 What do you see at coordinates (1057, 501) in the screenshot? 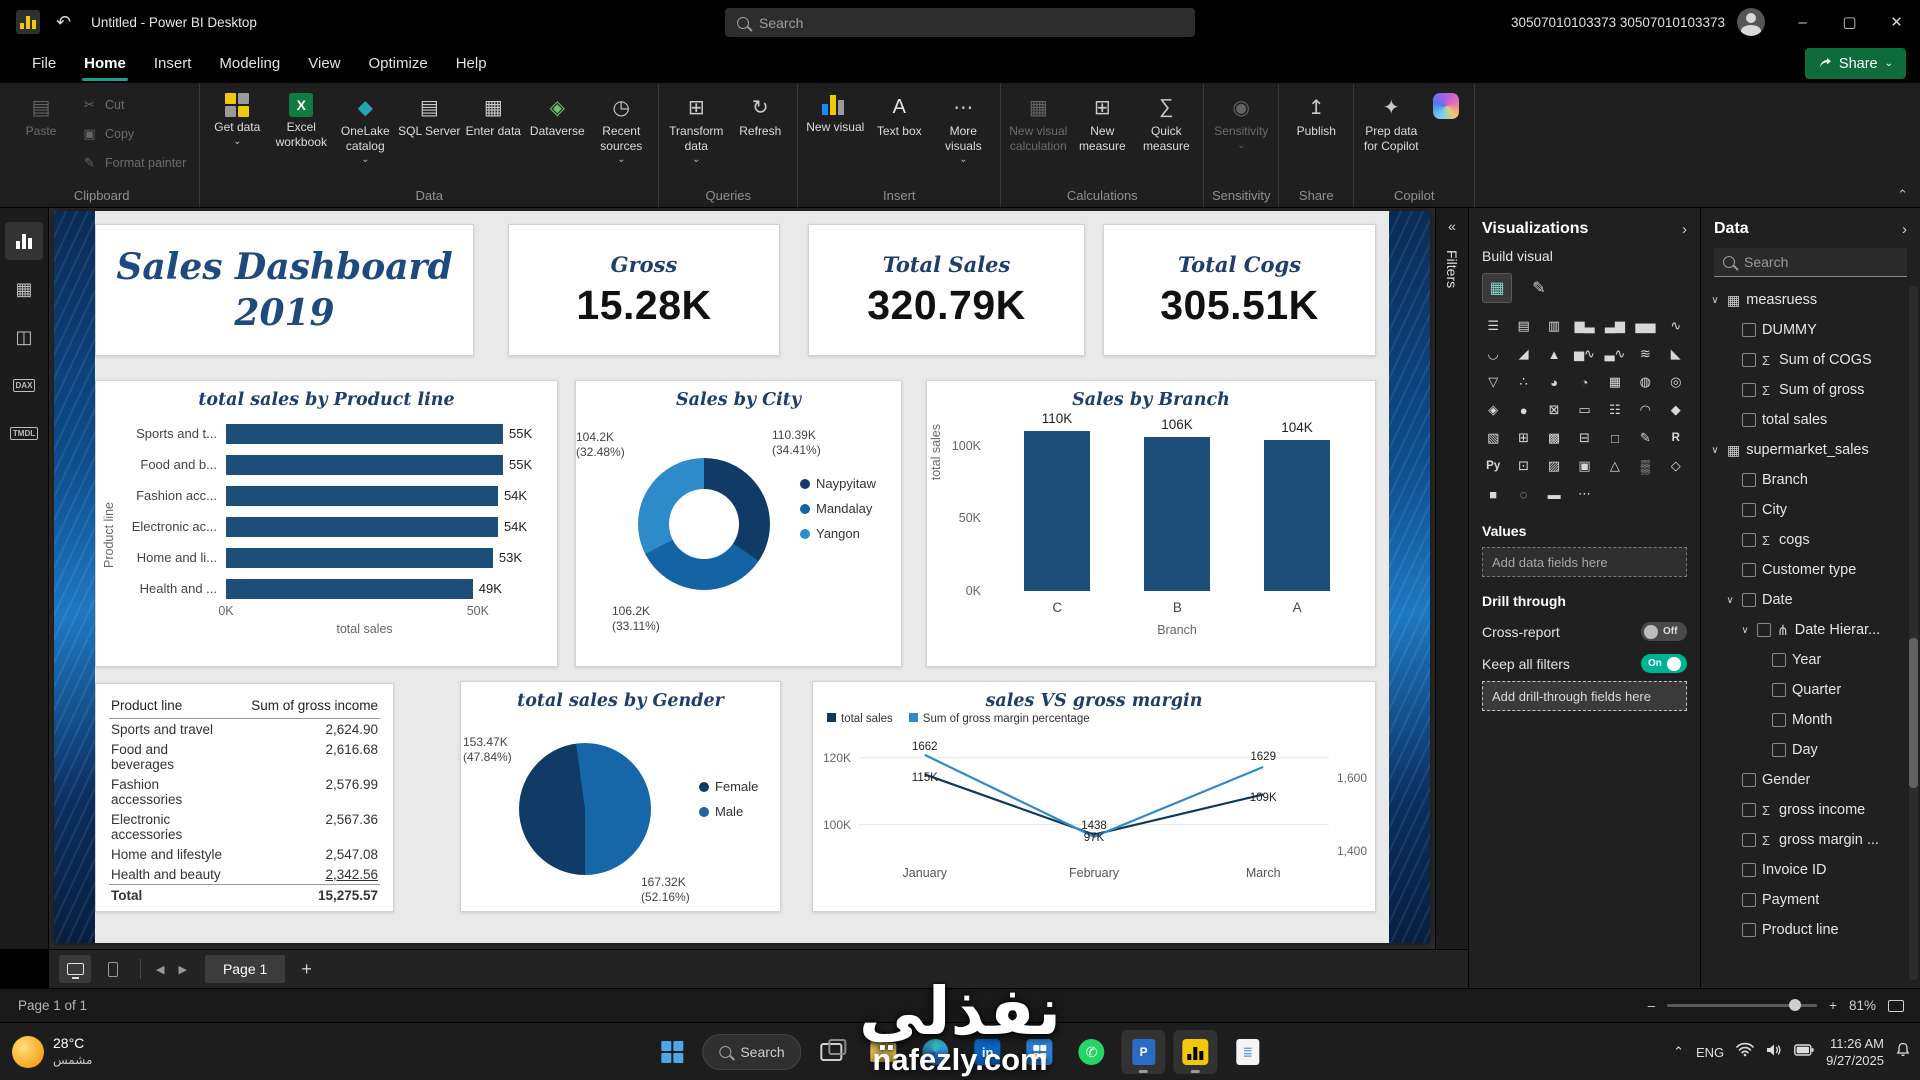
I see `column-bar: 110K` at bounding box center [1057, 501].